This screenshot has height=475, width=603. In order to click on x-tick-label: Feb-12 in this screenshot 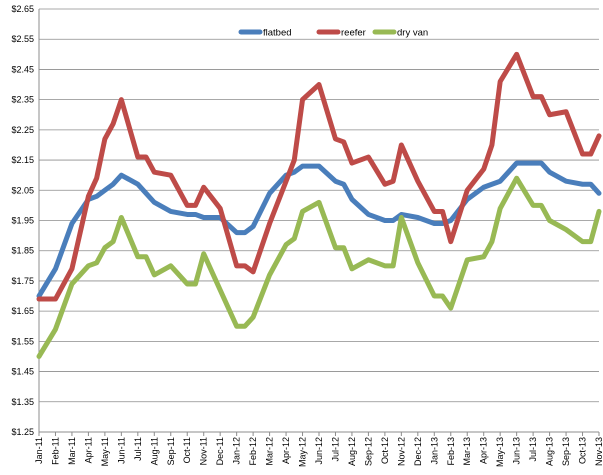, I will do `click(253, 451)`.